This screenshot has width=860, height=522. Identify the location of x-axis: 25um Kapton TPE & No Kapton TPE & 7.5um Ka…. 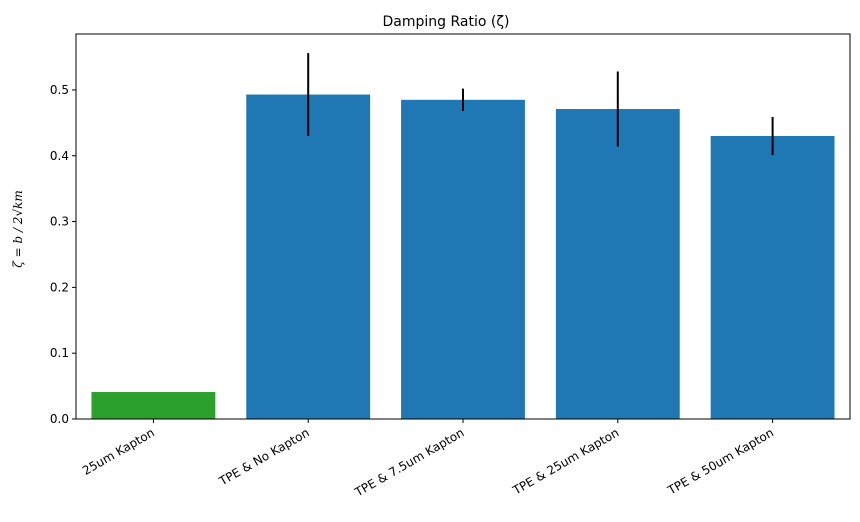
(428, 459).